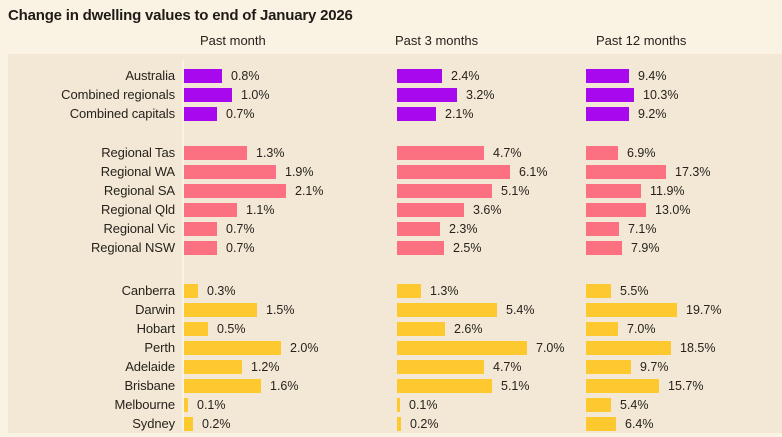  I want to click on value-label: 15.7%, so click(686, 386).